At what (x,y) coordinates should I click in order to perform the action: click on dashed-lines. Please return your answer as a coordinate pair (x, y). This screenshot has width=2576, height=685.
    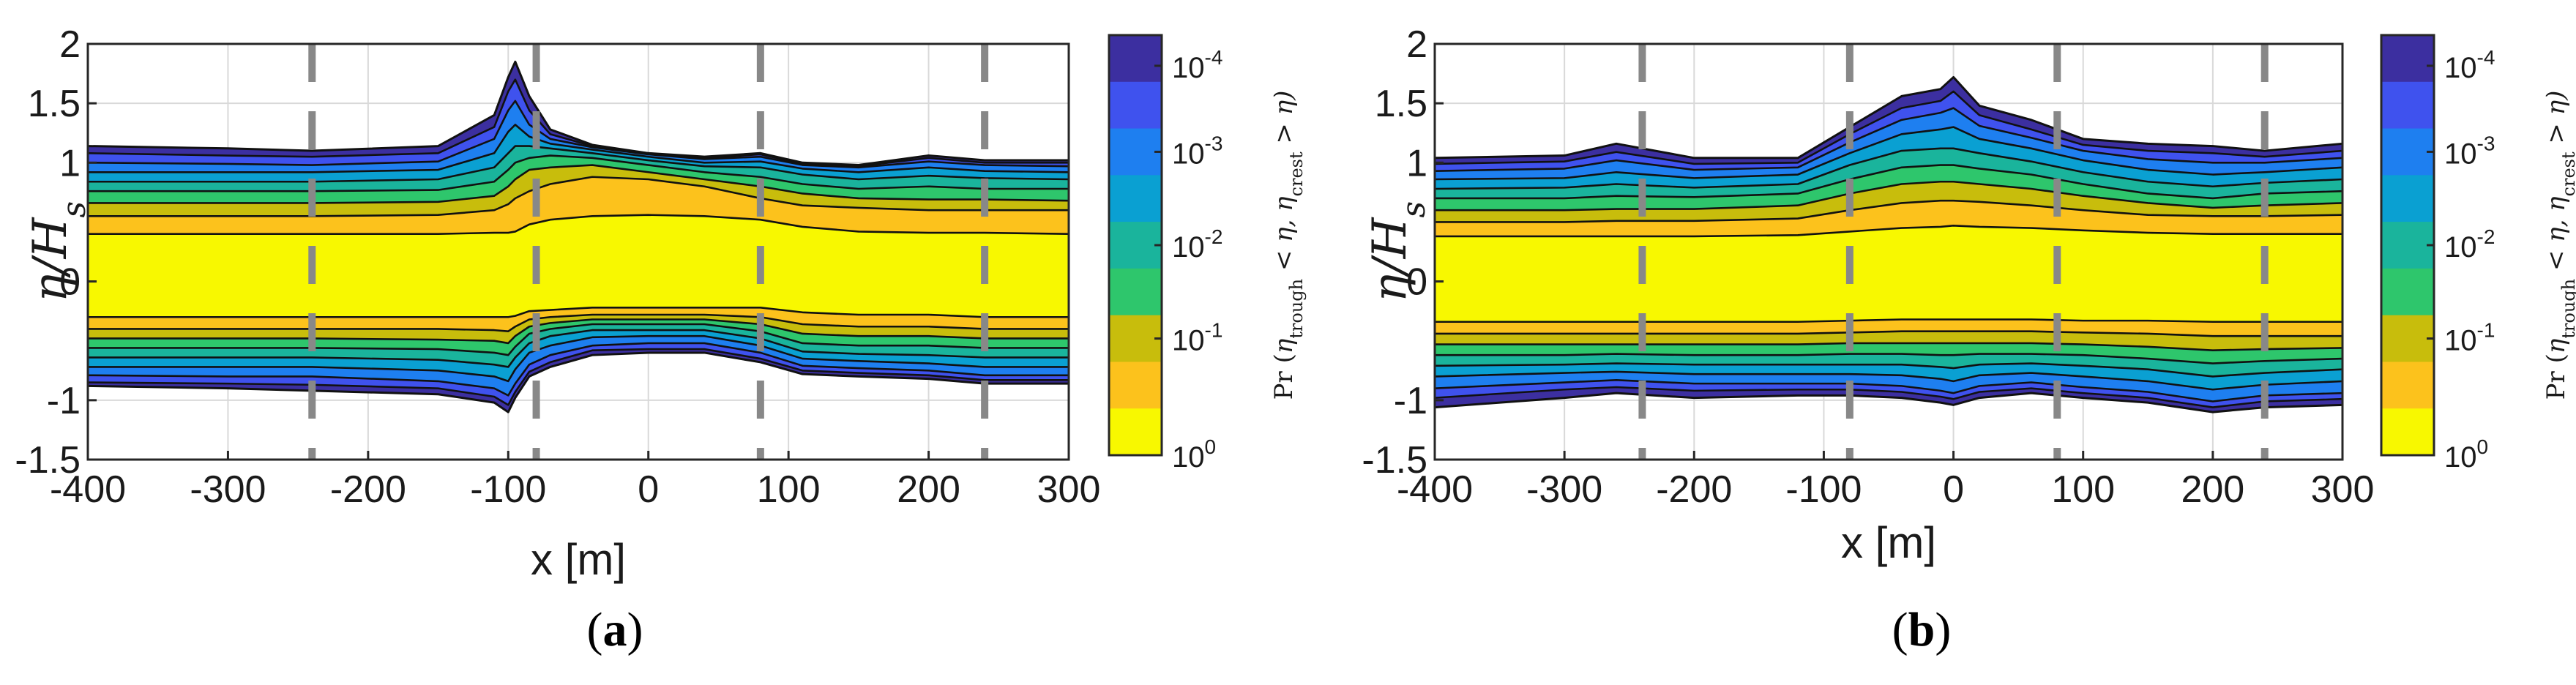
    Looking at the image, I should click on (1953, 252).